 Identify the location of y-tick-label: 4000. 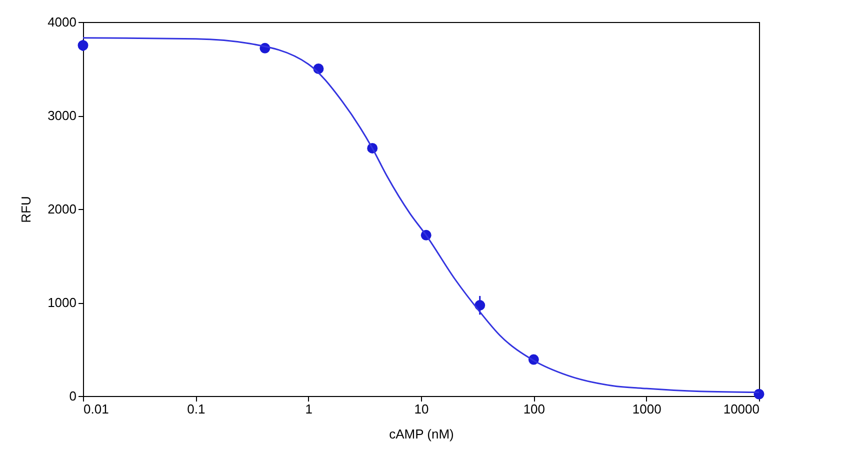
(62, 22).